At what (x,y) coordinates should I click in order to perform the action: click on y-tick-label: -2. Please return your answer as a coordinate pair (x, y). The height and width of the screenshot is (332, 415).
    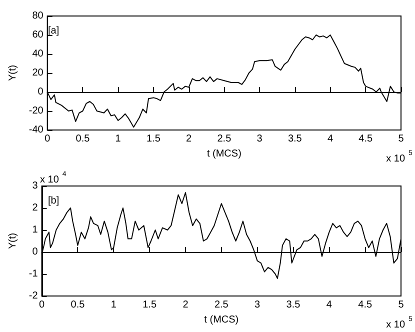
    Looking at the image, I should click on (33, 296).